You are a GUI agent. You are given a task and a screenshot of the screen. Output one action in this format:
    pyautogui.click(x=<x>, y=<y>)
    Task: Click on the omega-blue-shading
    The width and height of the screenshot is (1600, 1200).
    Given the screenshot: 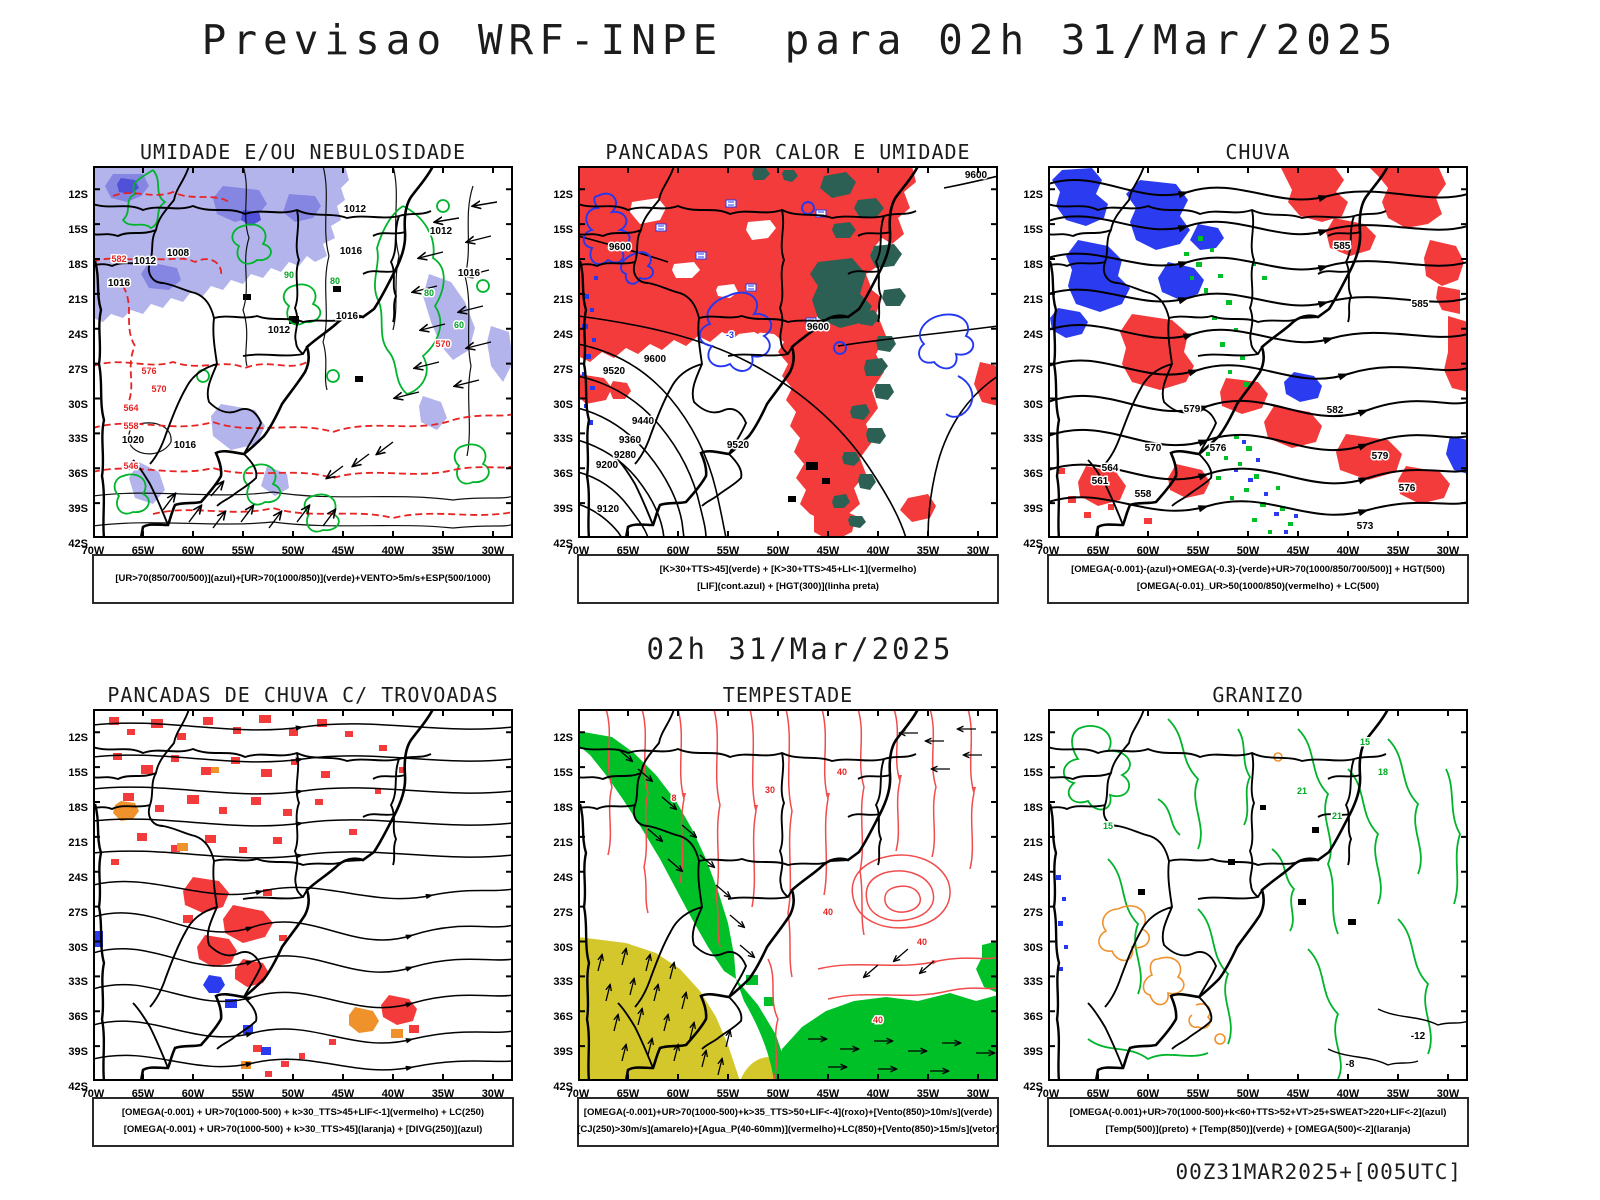 What is the action you would take?
    pyautogui.click(x=1259, y=321)
    